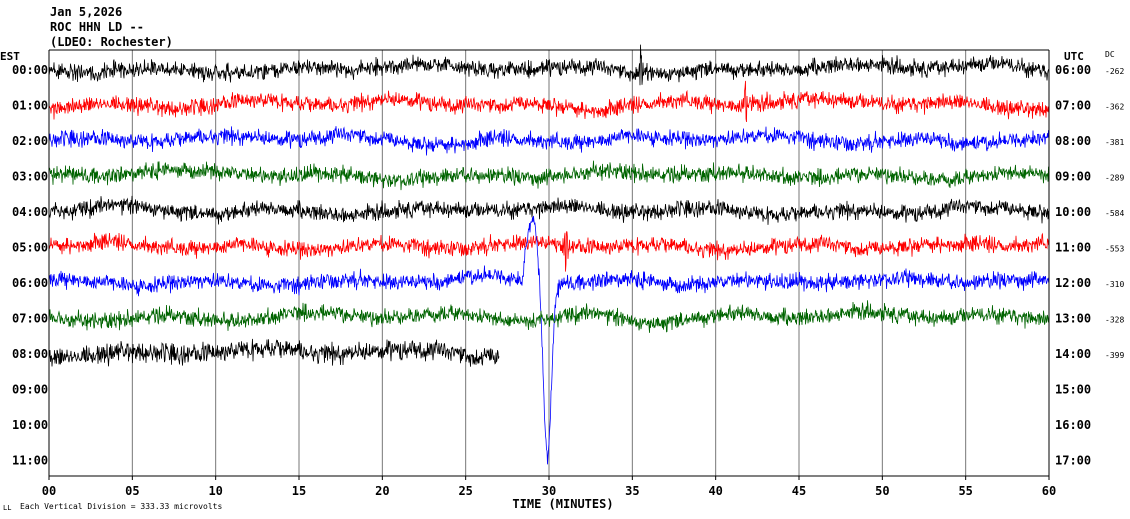 The image size is (1130, 519). What do you see at coordinates (1073, 390) in the screenshot?
I see `utc-hour-label: 15:00` at bounding box center [1073, 390].